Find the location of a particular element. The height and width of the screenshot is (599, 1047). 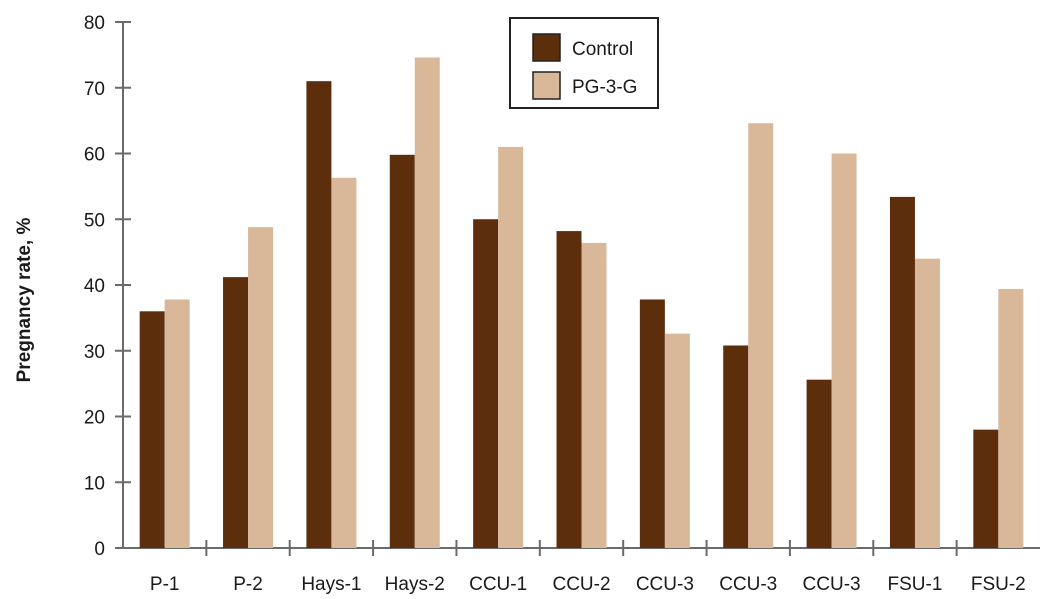

y-tick-label: 30 is located at coordinates (94, 352).